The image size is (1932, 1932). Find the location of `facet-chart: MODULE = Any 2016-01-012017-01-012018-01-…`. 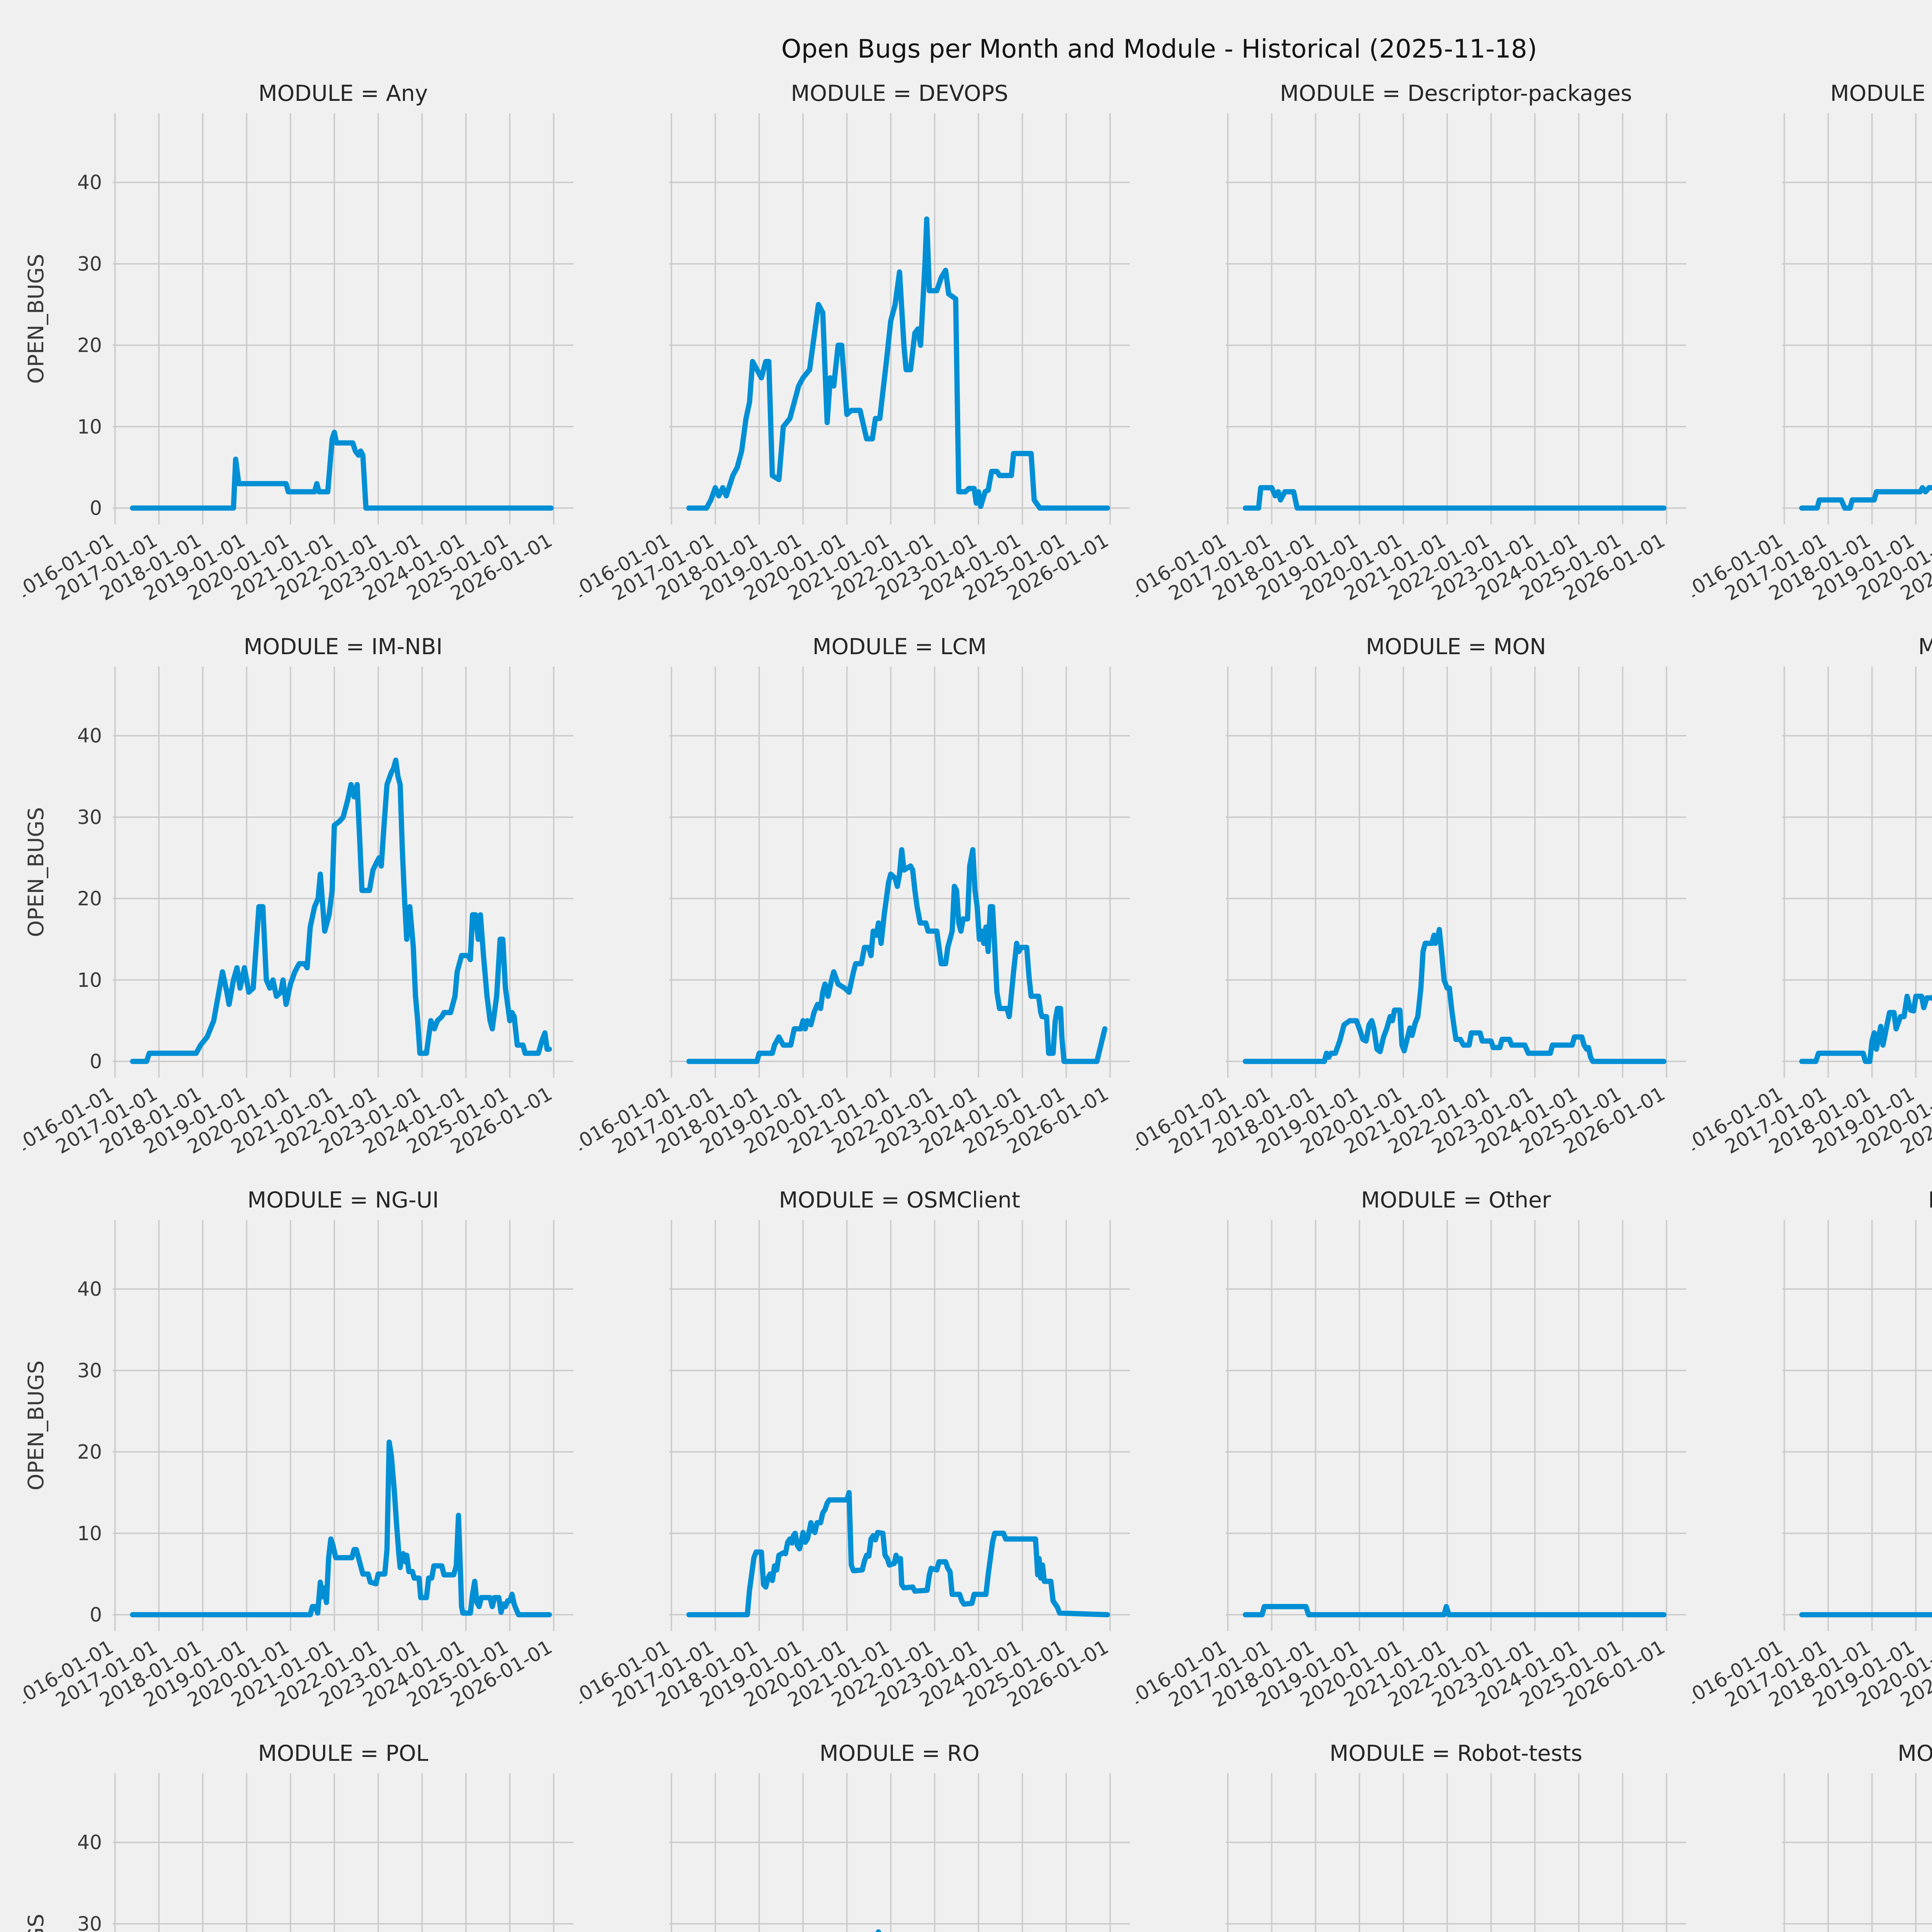

facet-chart: MODULE = Any 2016-01-012017-01-012018-01-… is located at coordinates (298, 343).